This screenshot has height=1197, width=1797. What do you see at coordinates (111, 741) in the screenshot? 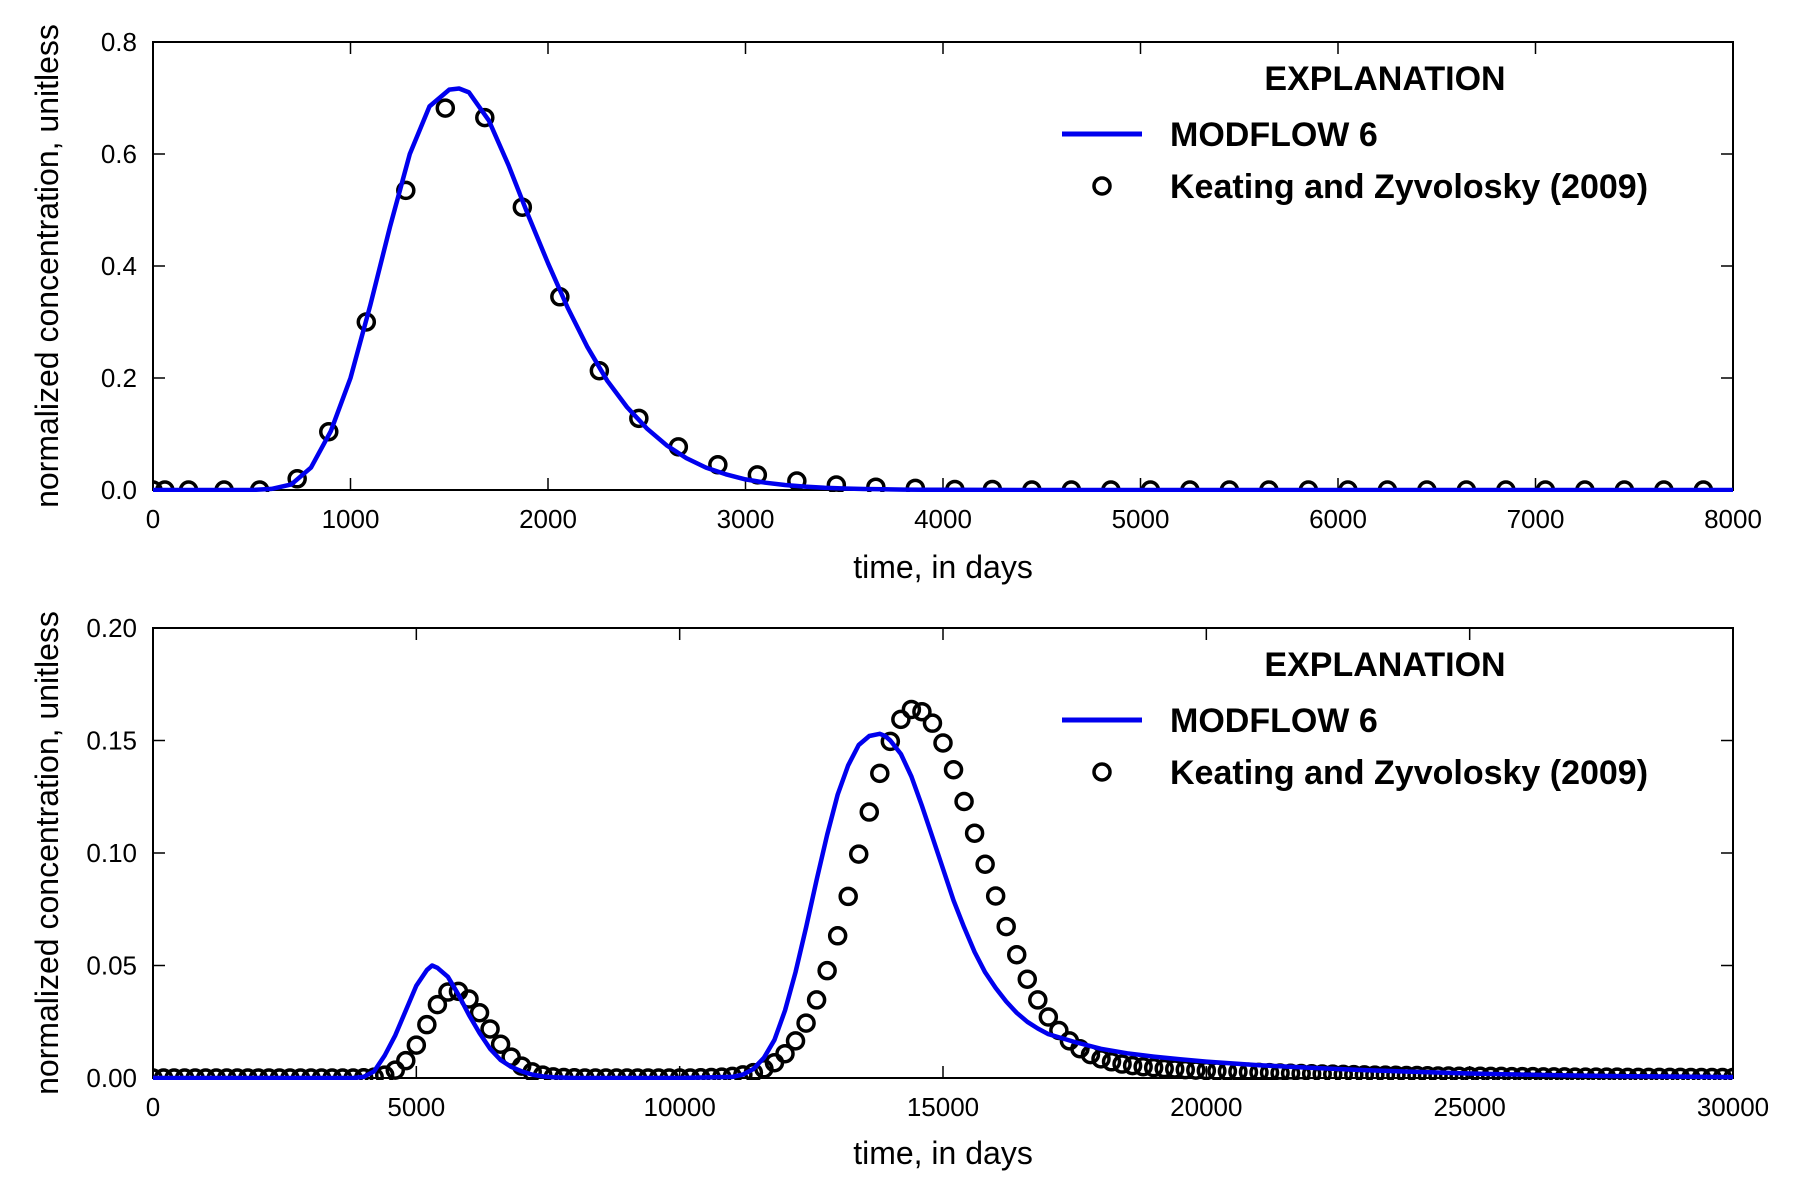
I see `chart-2-y-tick-label: 0.15` at bounding box center [111, 741].